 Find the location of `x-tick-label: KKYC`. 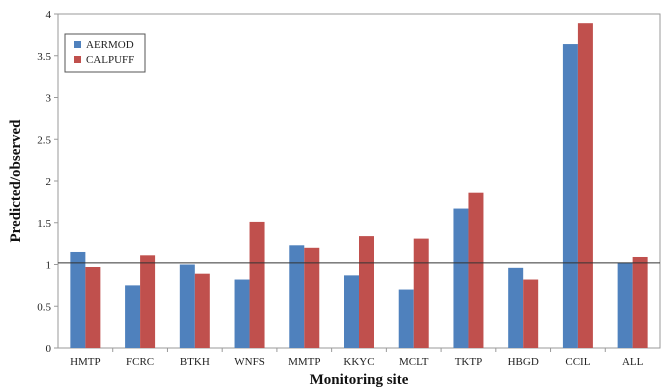

x-tick-label: KKYC is located at coordinates (358, 362).